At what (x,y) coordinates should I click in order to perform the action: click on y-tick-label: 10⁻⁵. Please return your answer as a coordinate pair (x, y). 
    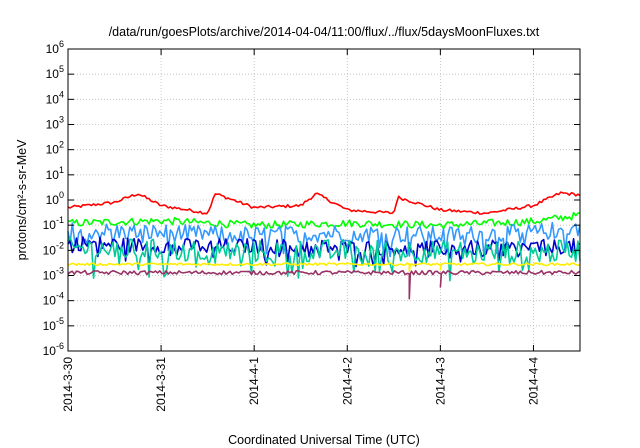
    Looking at the image, I should click on (53, 324).